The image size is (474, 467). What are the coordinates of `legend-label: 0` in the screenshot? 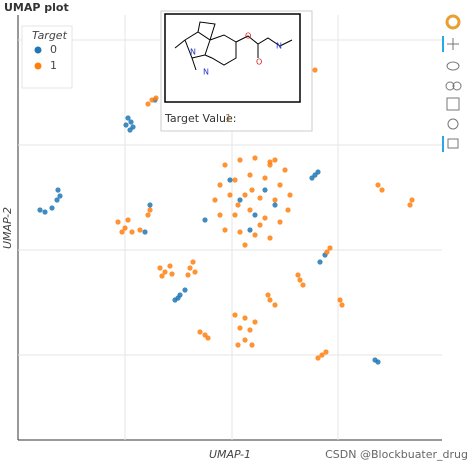 It's located at (53, 49).